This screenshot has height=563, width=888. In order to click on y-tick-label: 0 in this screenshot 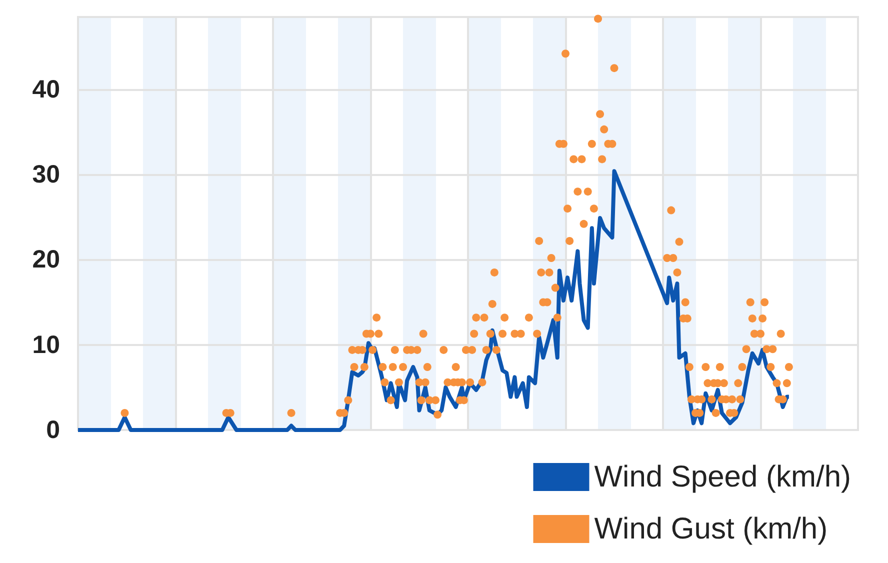, I will do `click(53, 430)`.